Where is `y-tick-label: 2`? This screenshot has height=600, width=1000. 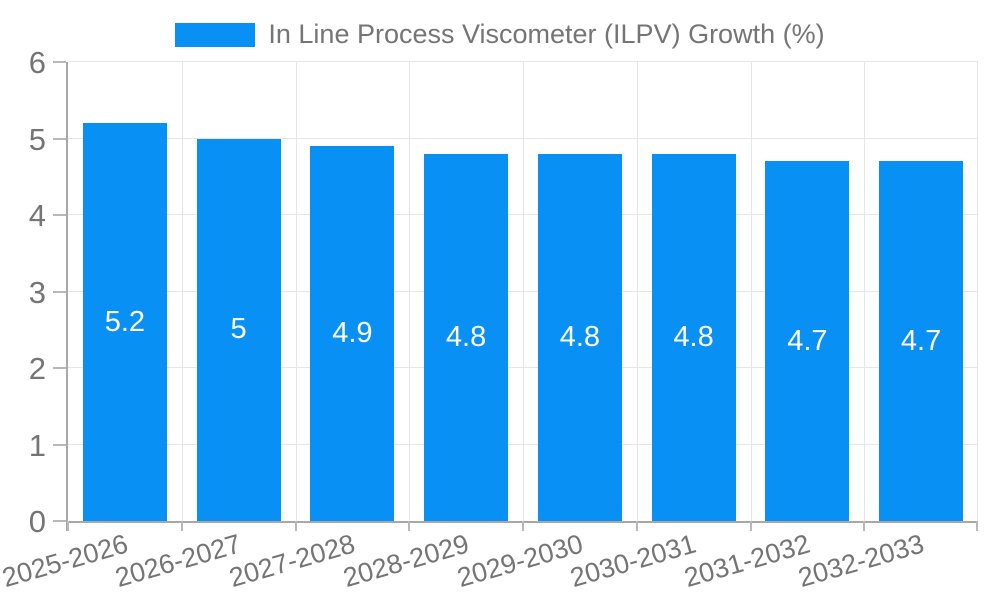 y-tick-label: 2 is located at coordinates (37, 368).